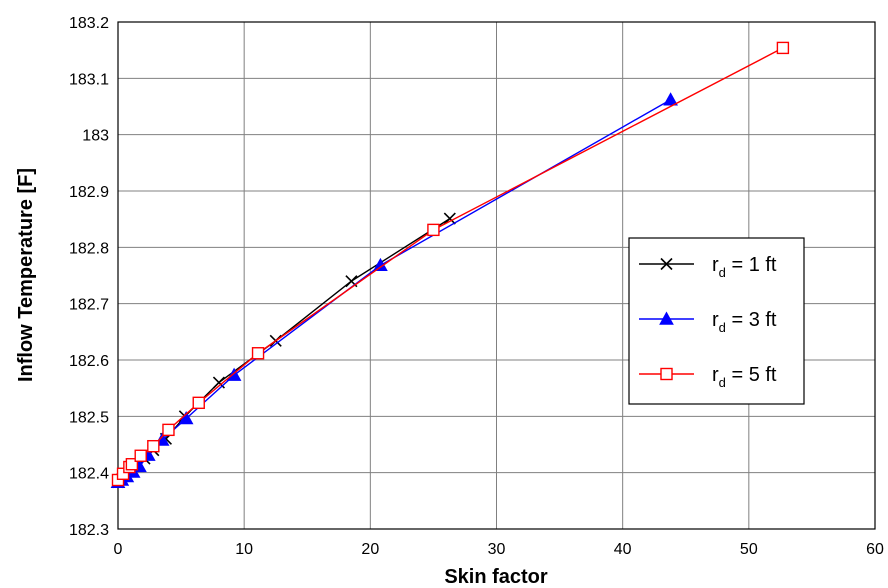 The height and width of the screenshot is (588, 888). Describe the element at coordinates (118, 549) in the screenshot. I see `x-tick-label: 0` at that location.